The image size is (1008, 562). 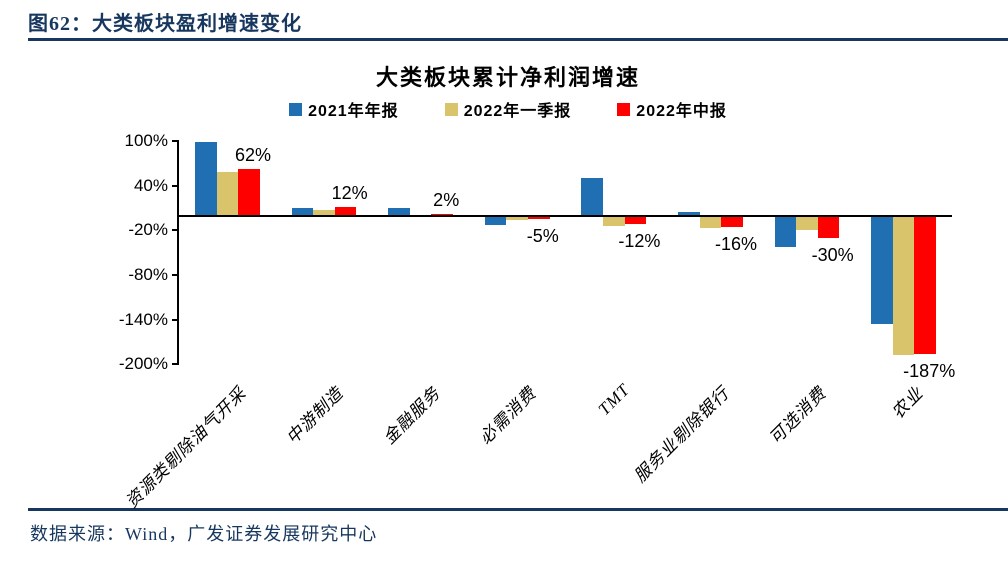 What do you see at coordinates (165, 24) in the screenshot?
I see `figure-label: 图62：大类板块盈利增速变化` at bounding box center [165, 24].